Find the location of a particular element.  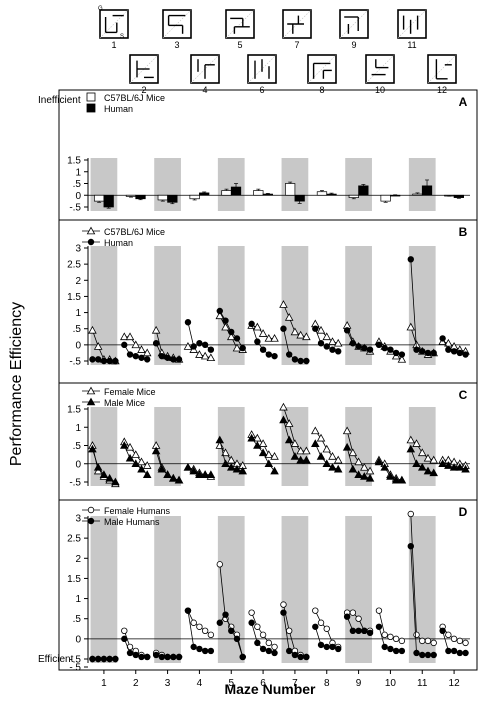

y-tick-label: 1.5 is located at coordinates (74, 410).